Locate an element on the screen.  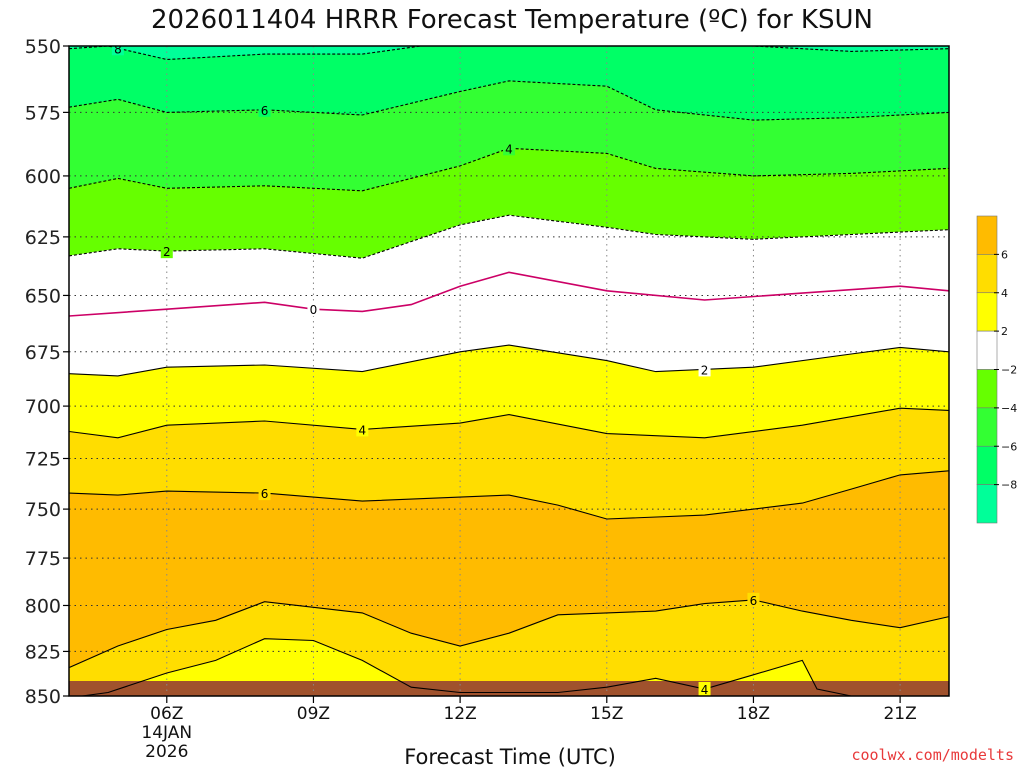
x-tick-date-label: 14JAN is located at coordinates (166, 733).